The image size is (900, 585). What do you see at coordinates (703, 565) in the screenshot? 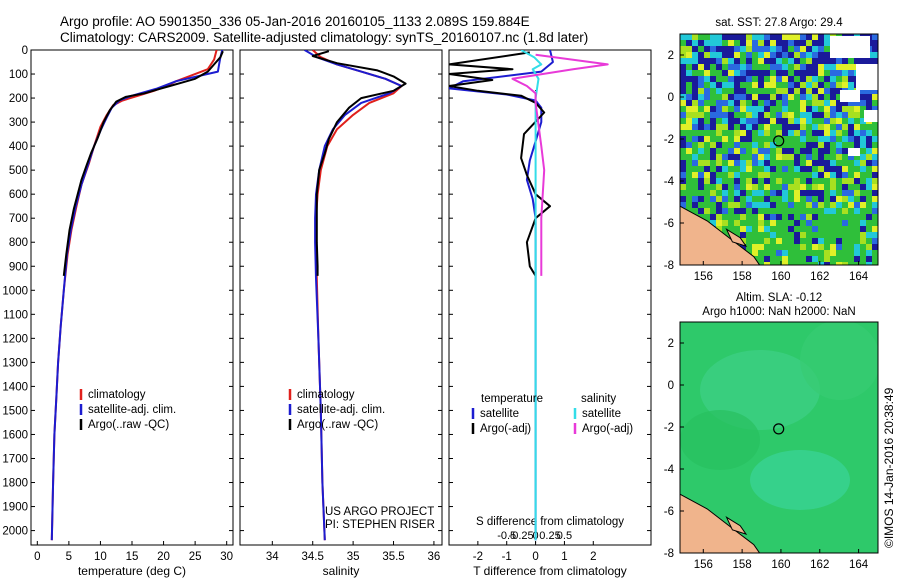
I see `sla-map-xtick-label: 156` at bounding box center [703, 565].